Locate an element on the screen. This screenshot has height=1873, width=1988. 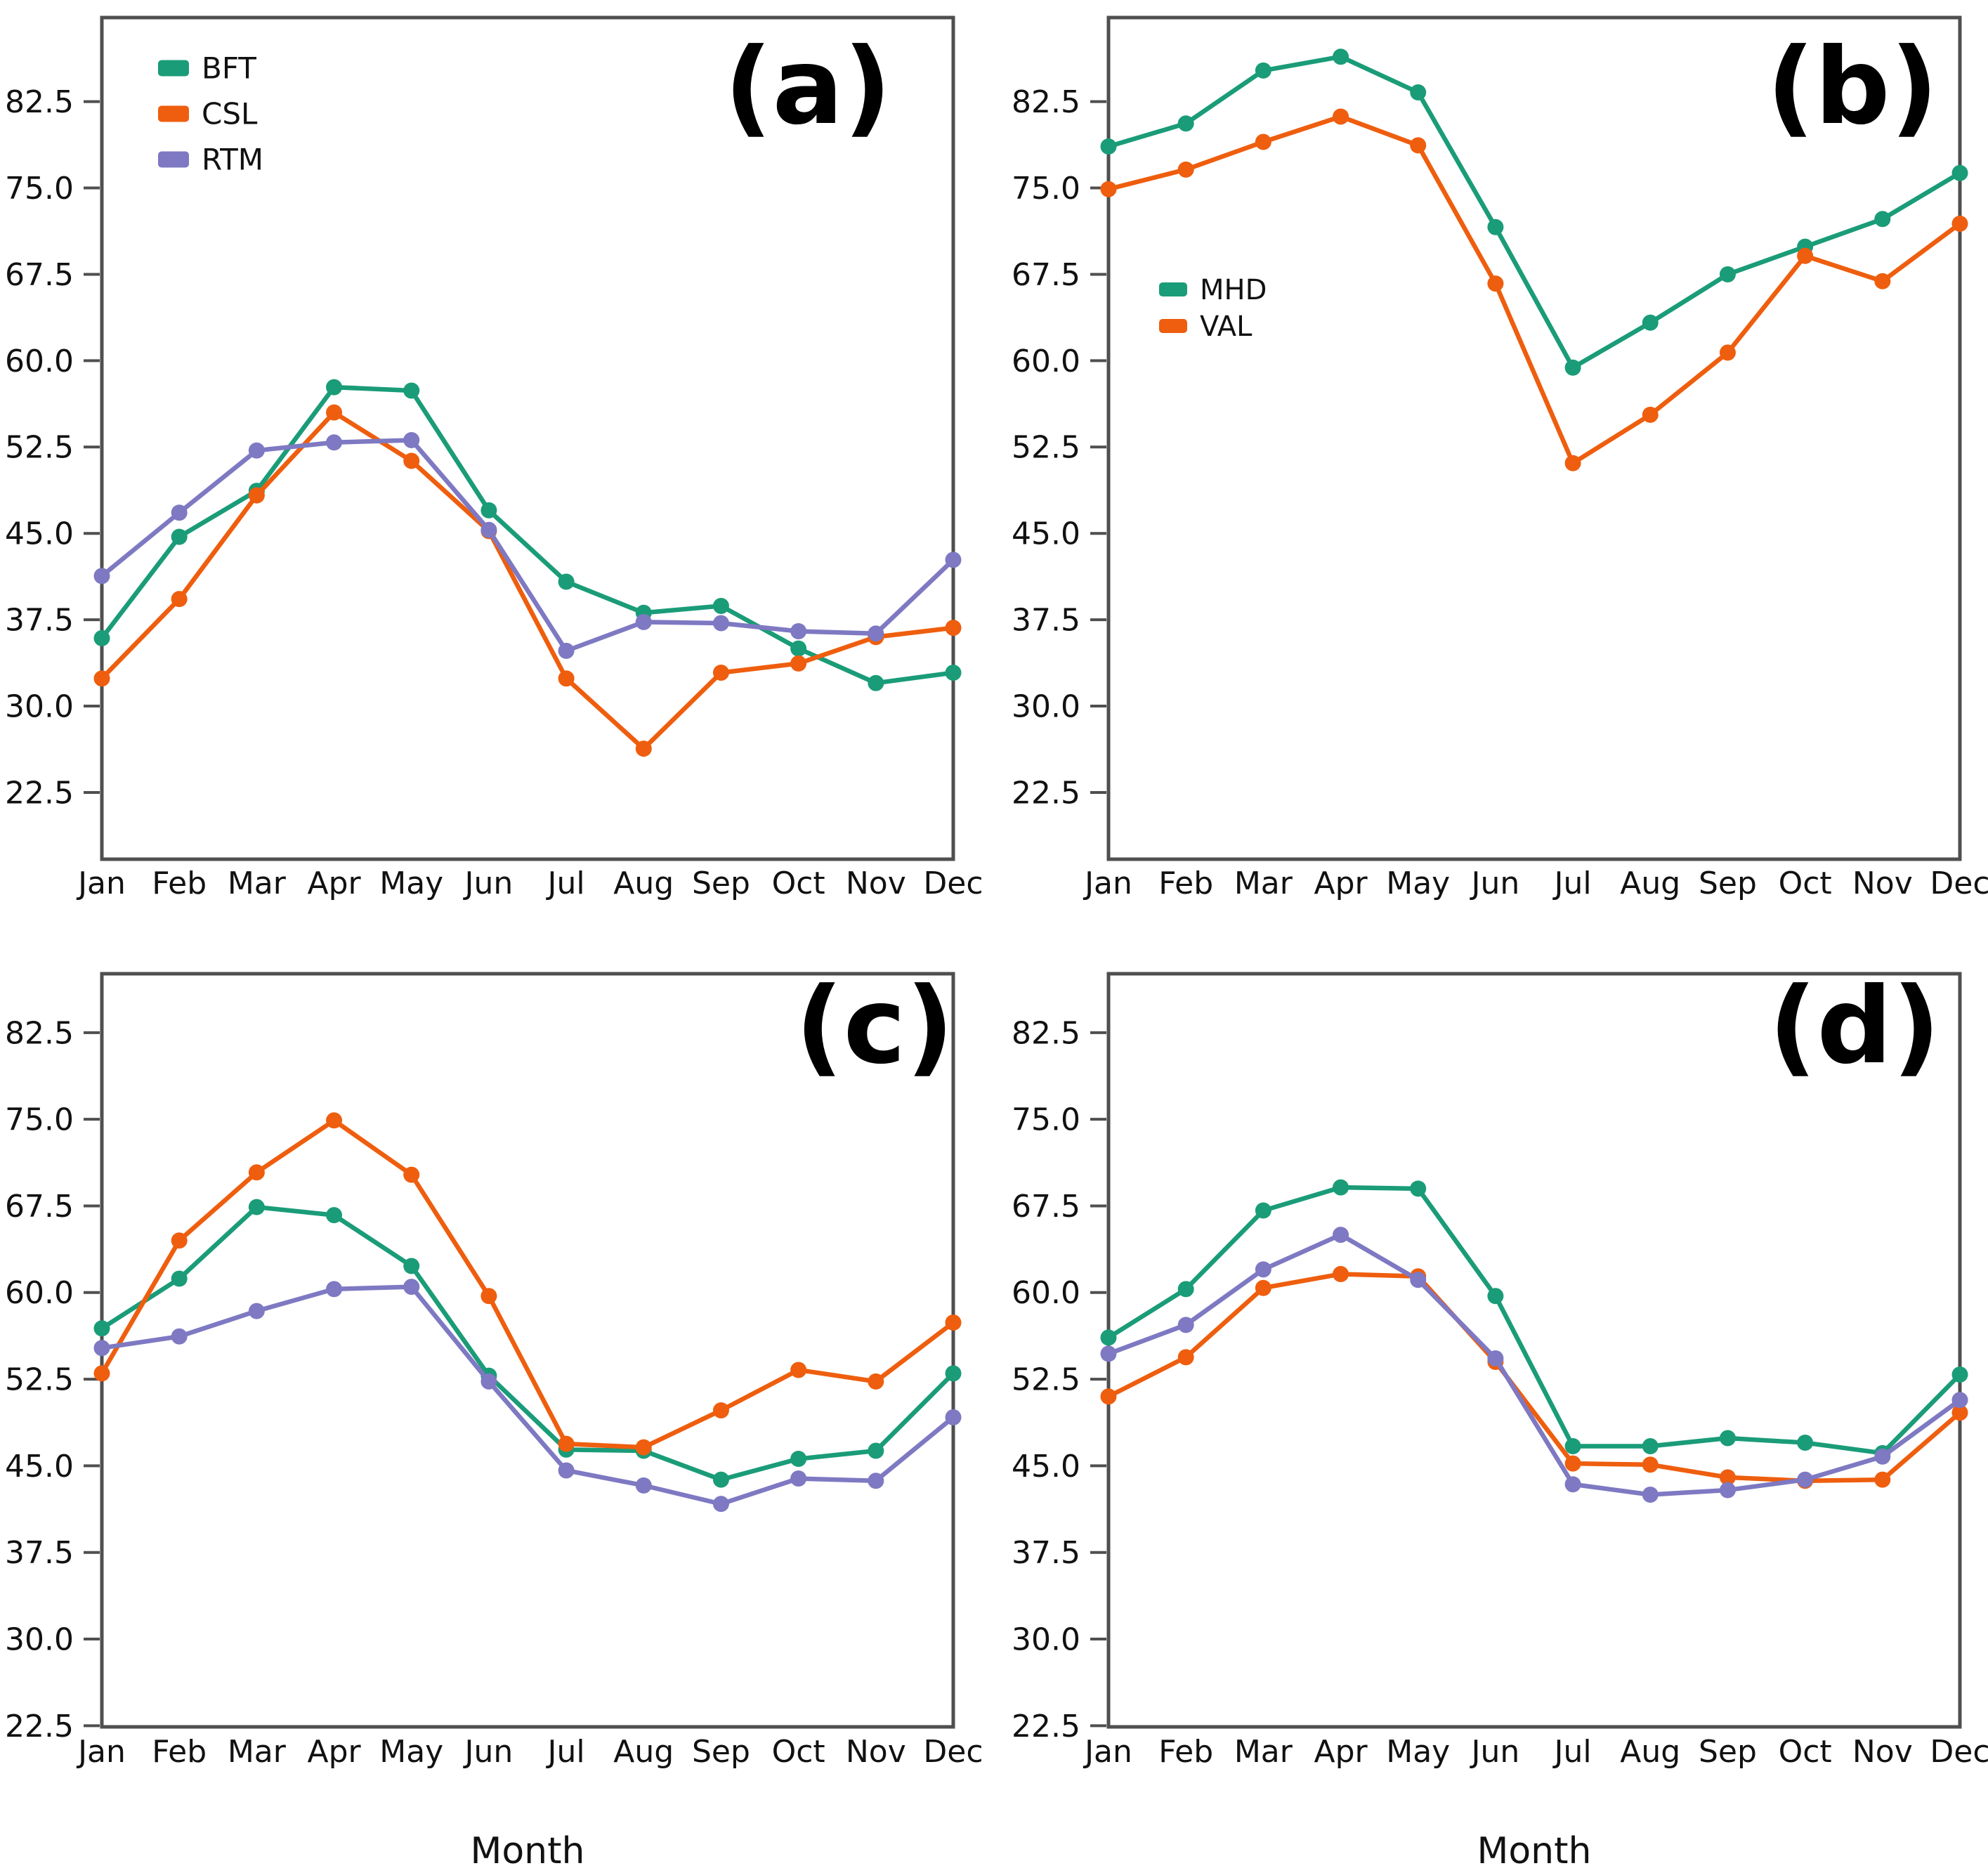
panel-a-point-csl-feb is located at coordinates (179, 599).